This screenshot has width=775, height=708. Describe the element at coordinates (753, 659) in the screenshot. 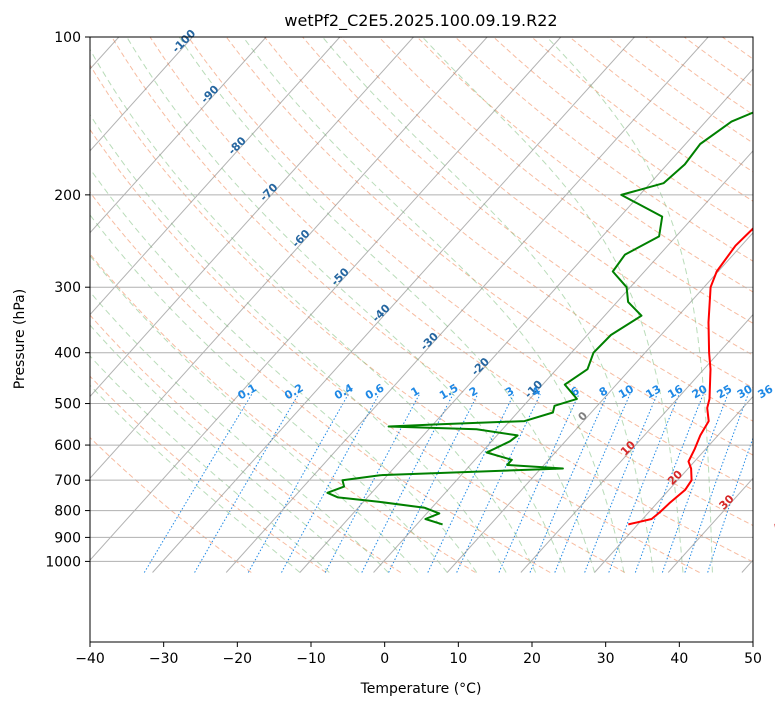

I see `x-tick-label: 50` at that location.